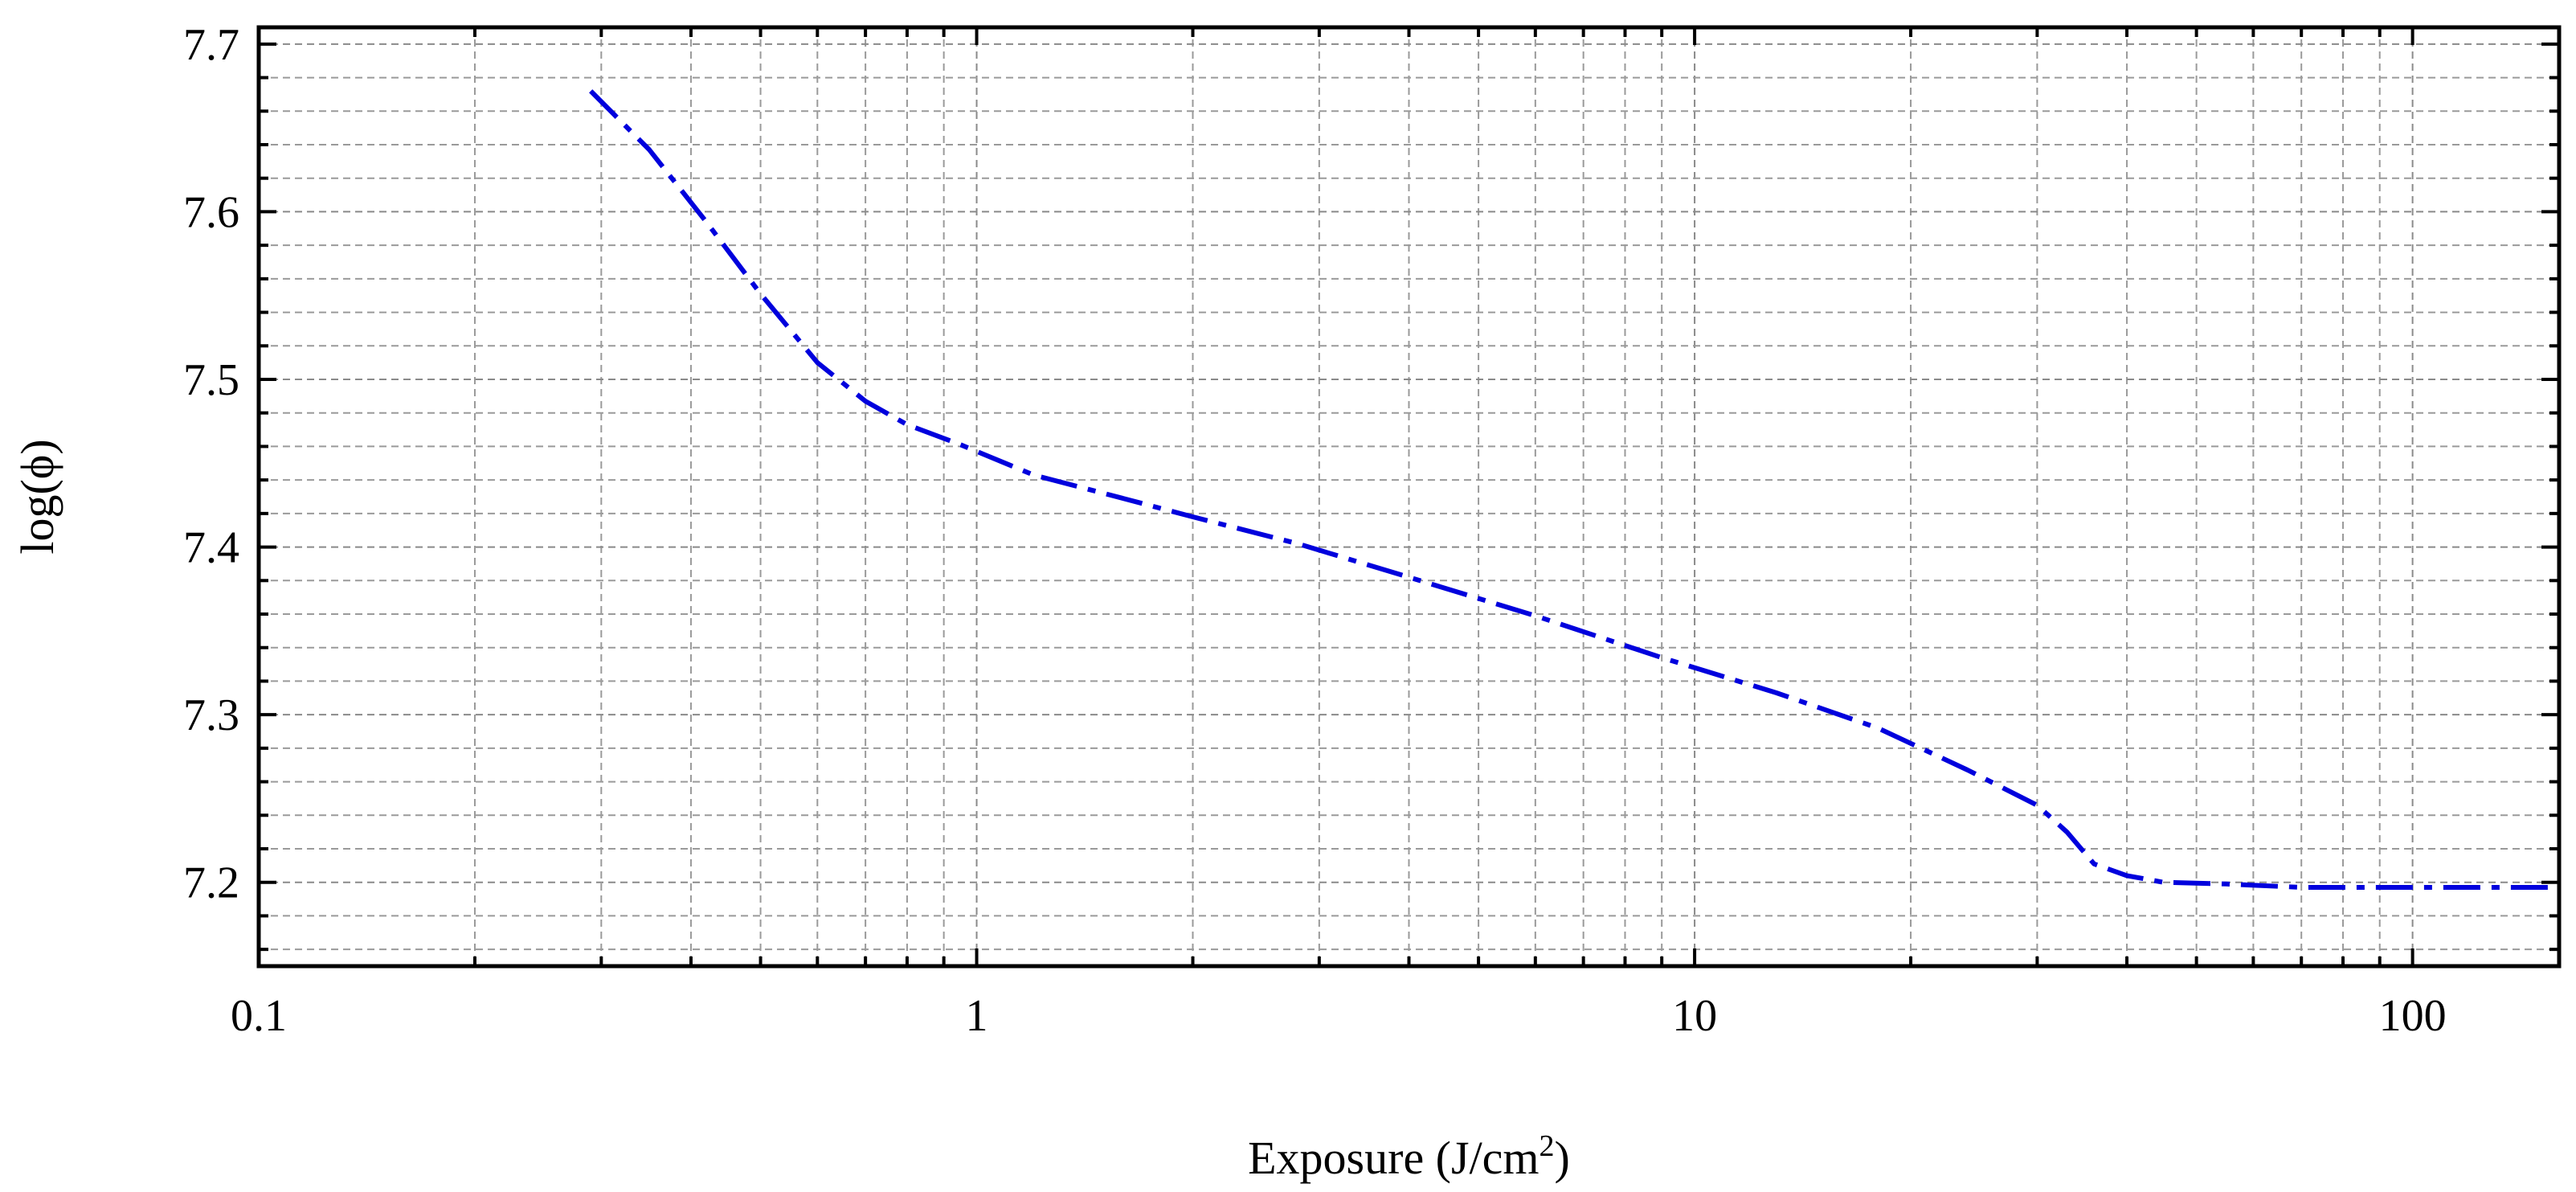  Describe the element at coordinates (37, 497) in the screenshot. I see `y-axis-title: log(ϕ)` at that location.